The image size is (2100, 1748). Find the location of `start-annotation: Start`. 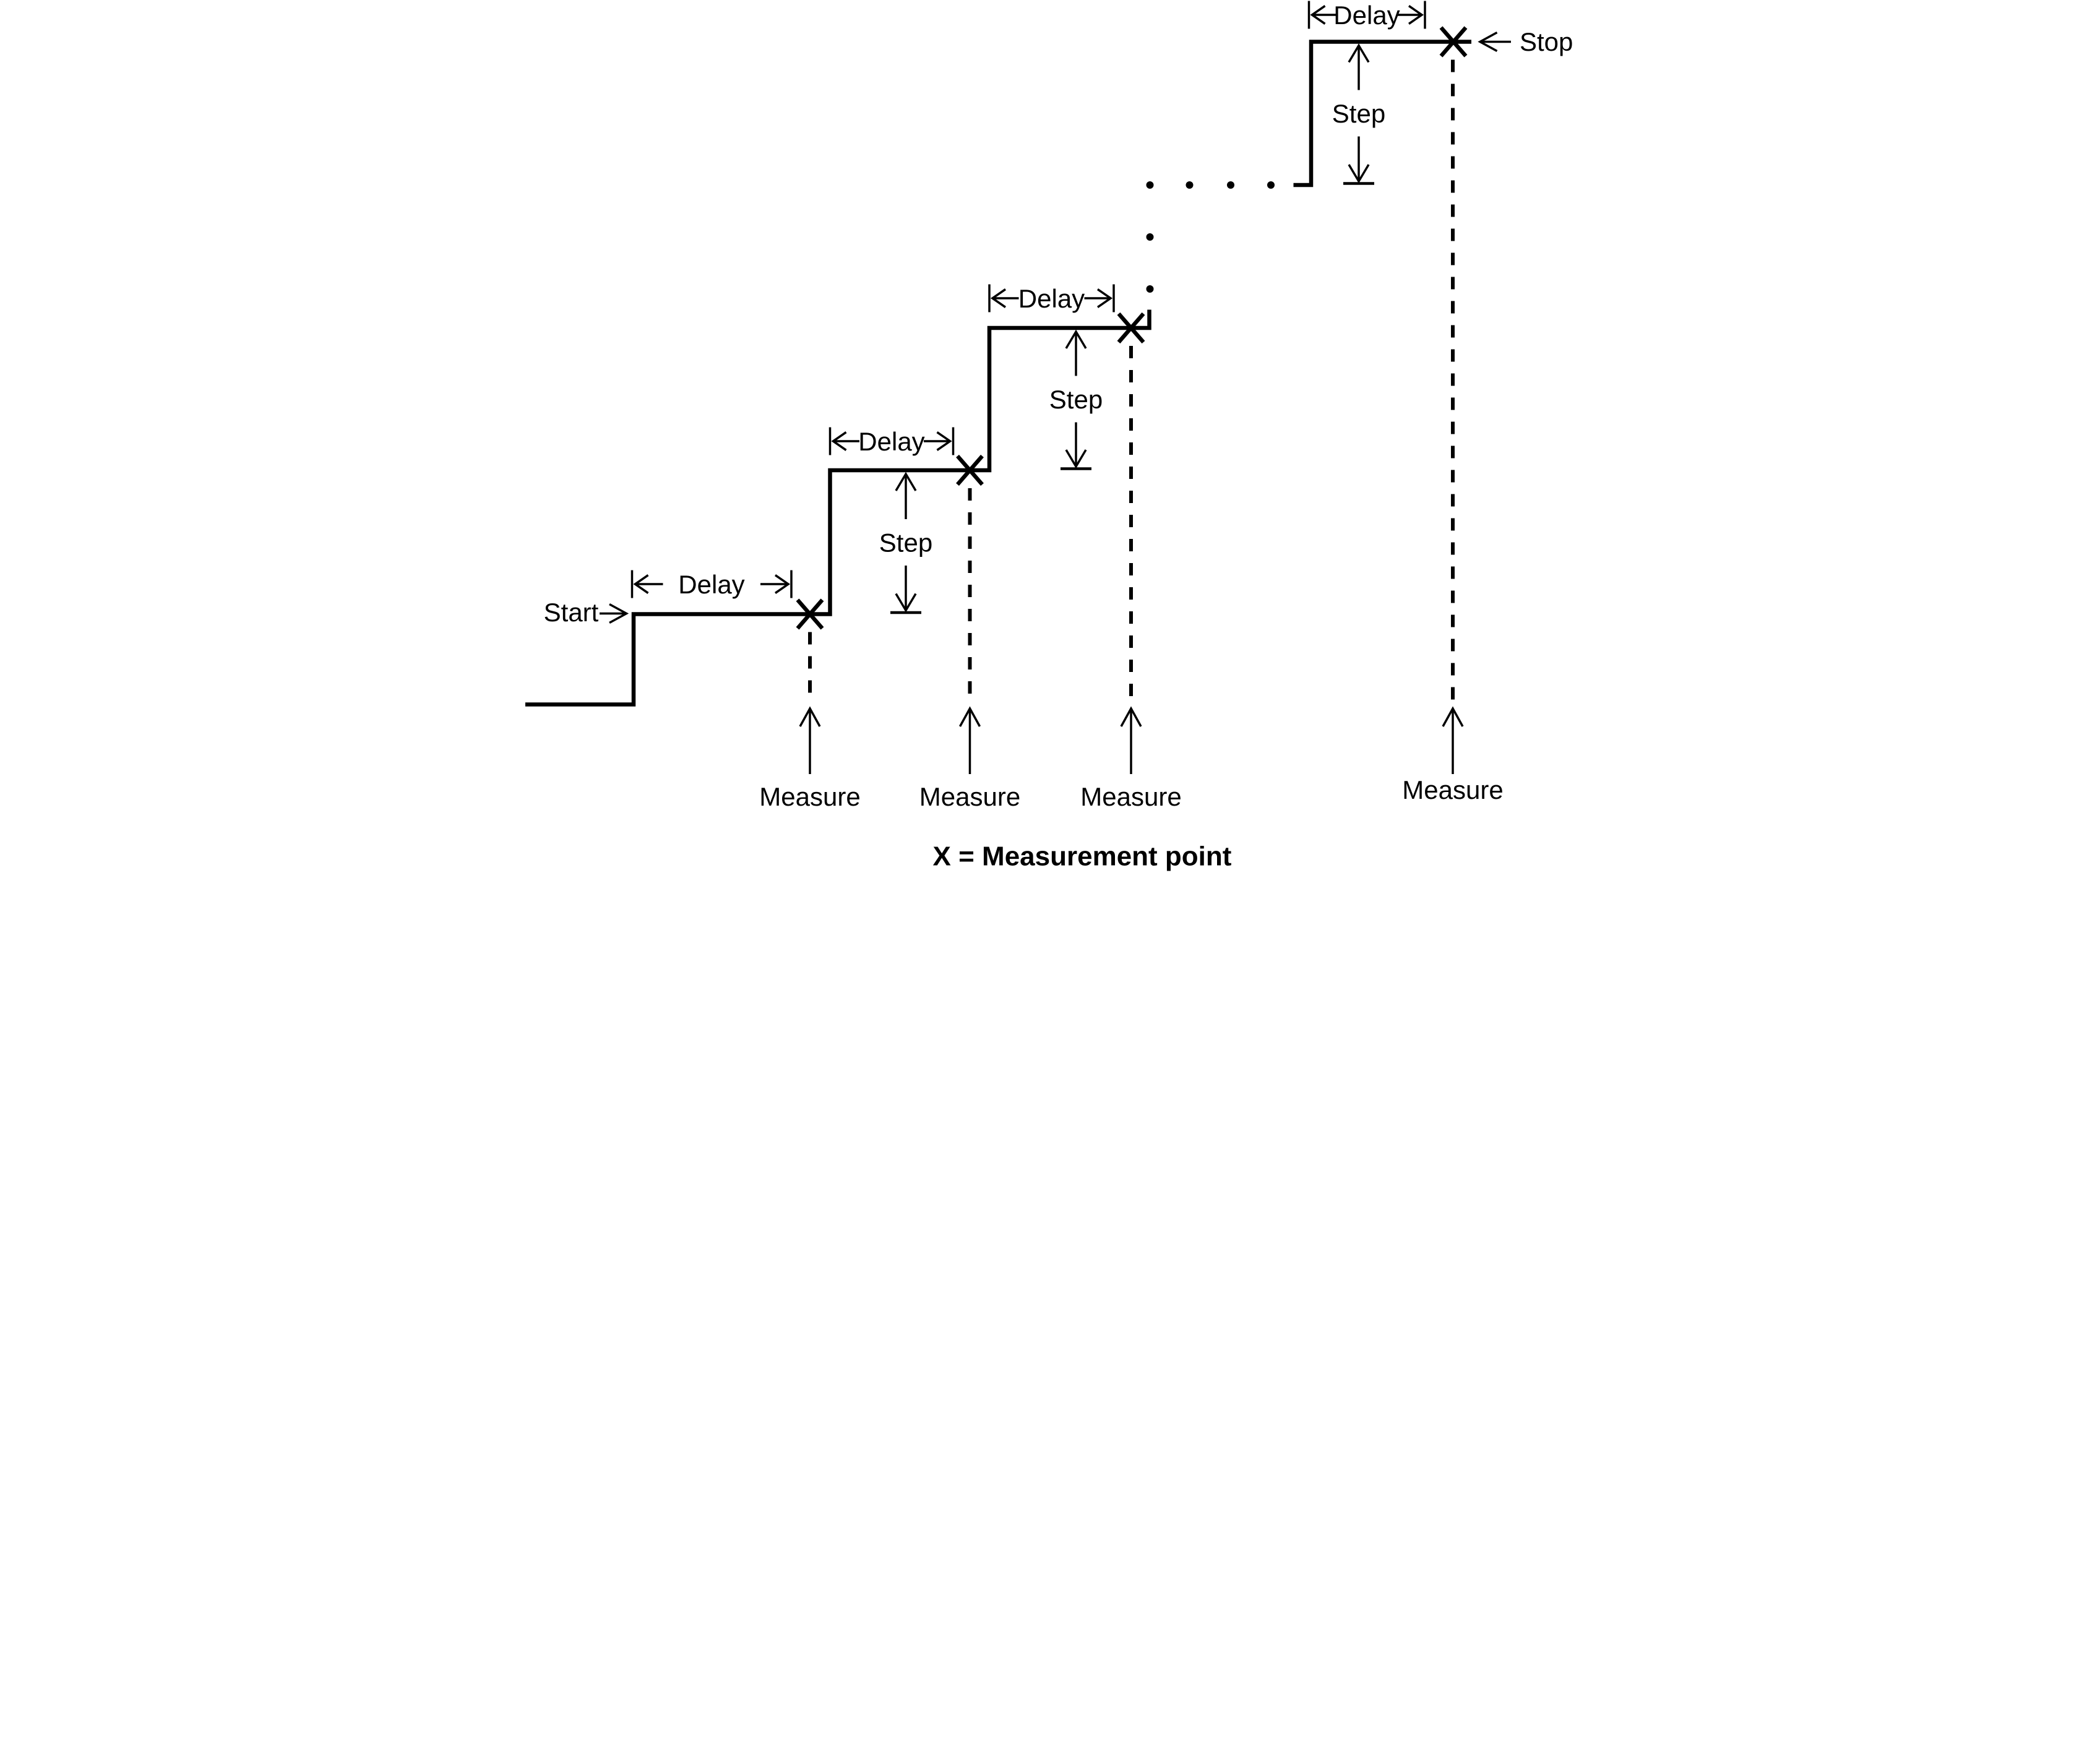

start-annotation: Start is located at coordinates (586, 612).